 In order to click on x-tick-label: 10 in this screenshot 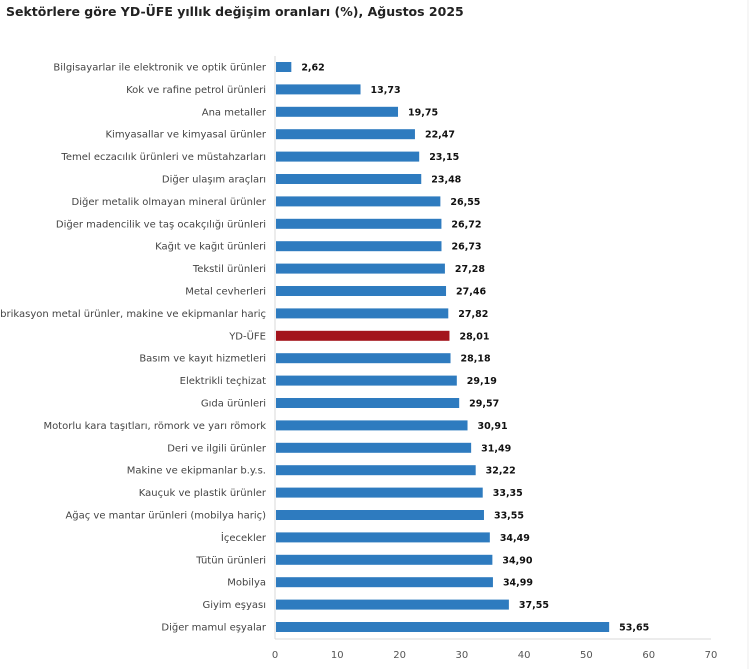, I will do `click(337, 655)`.